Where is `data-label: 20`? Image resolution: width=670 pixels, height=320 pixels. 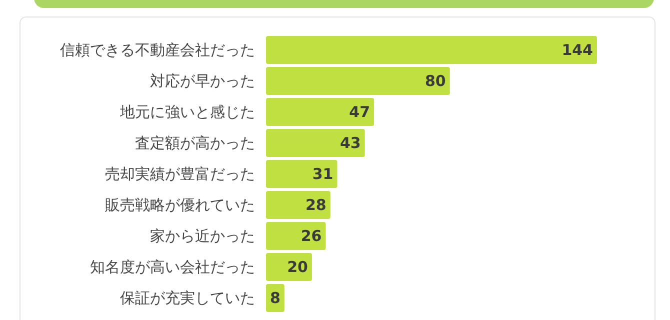 data-label: 20 is located at coordinates (297, 267).